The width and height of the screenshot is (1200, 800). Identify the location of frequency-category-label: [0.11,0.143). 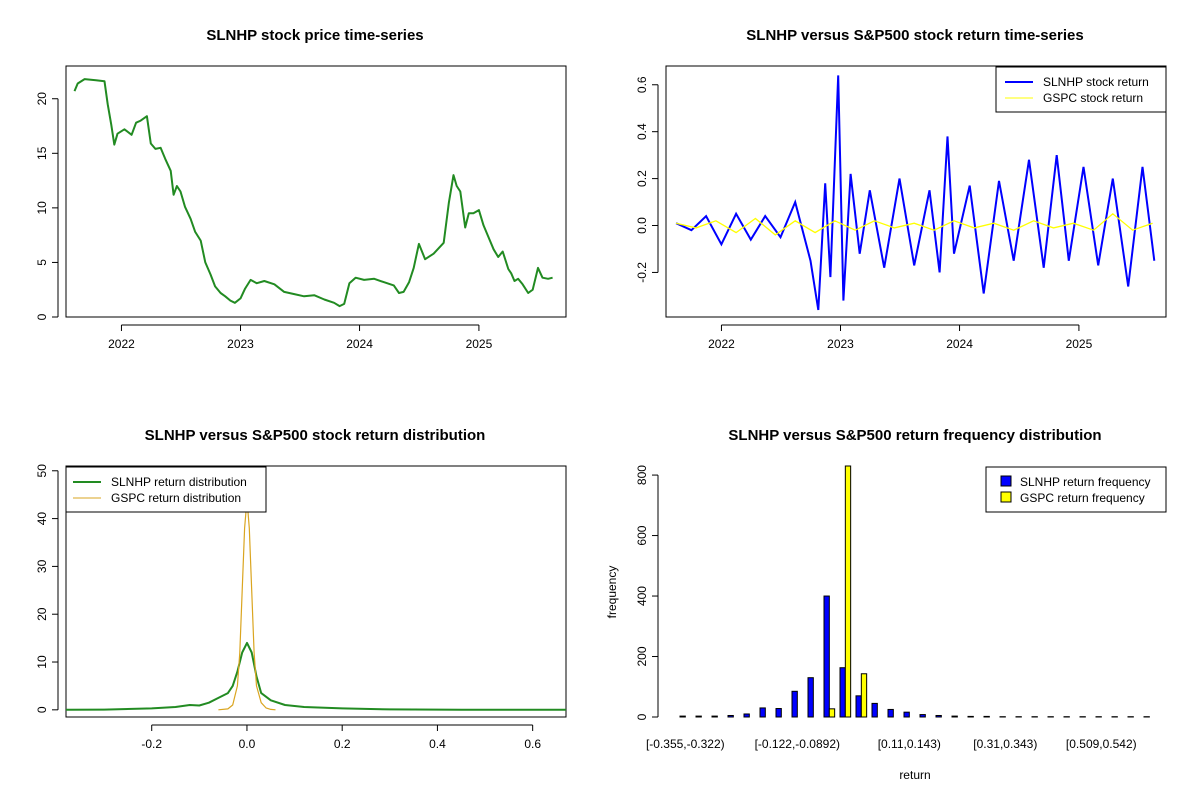
(909, 744).